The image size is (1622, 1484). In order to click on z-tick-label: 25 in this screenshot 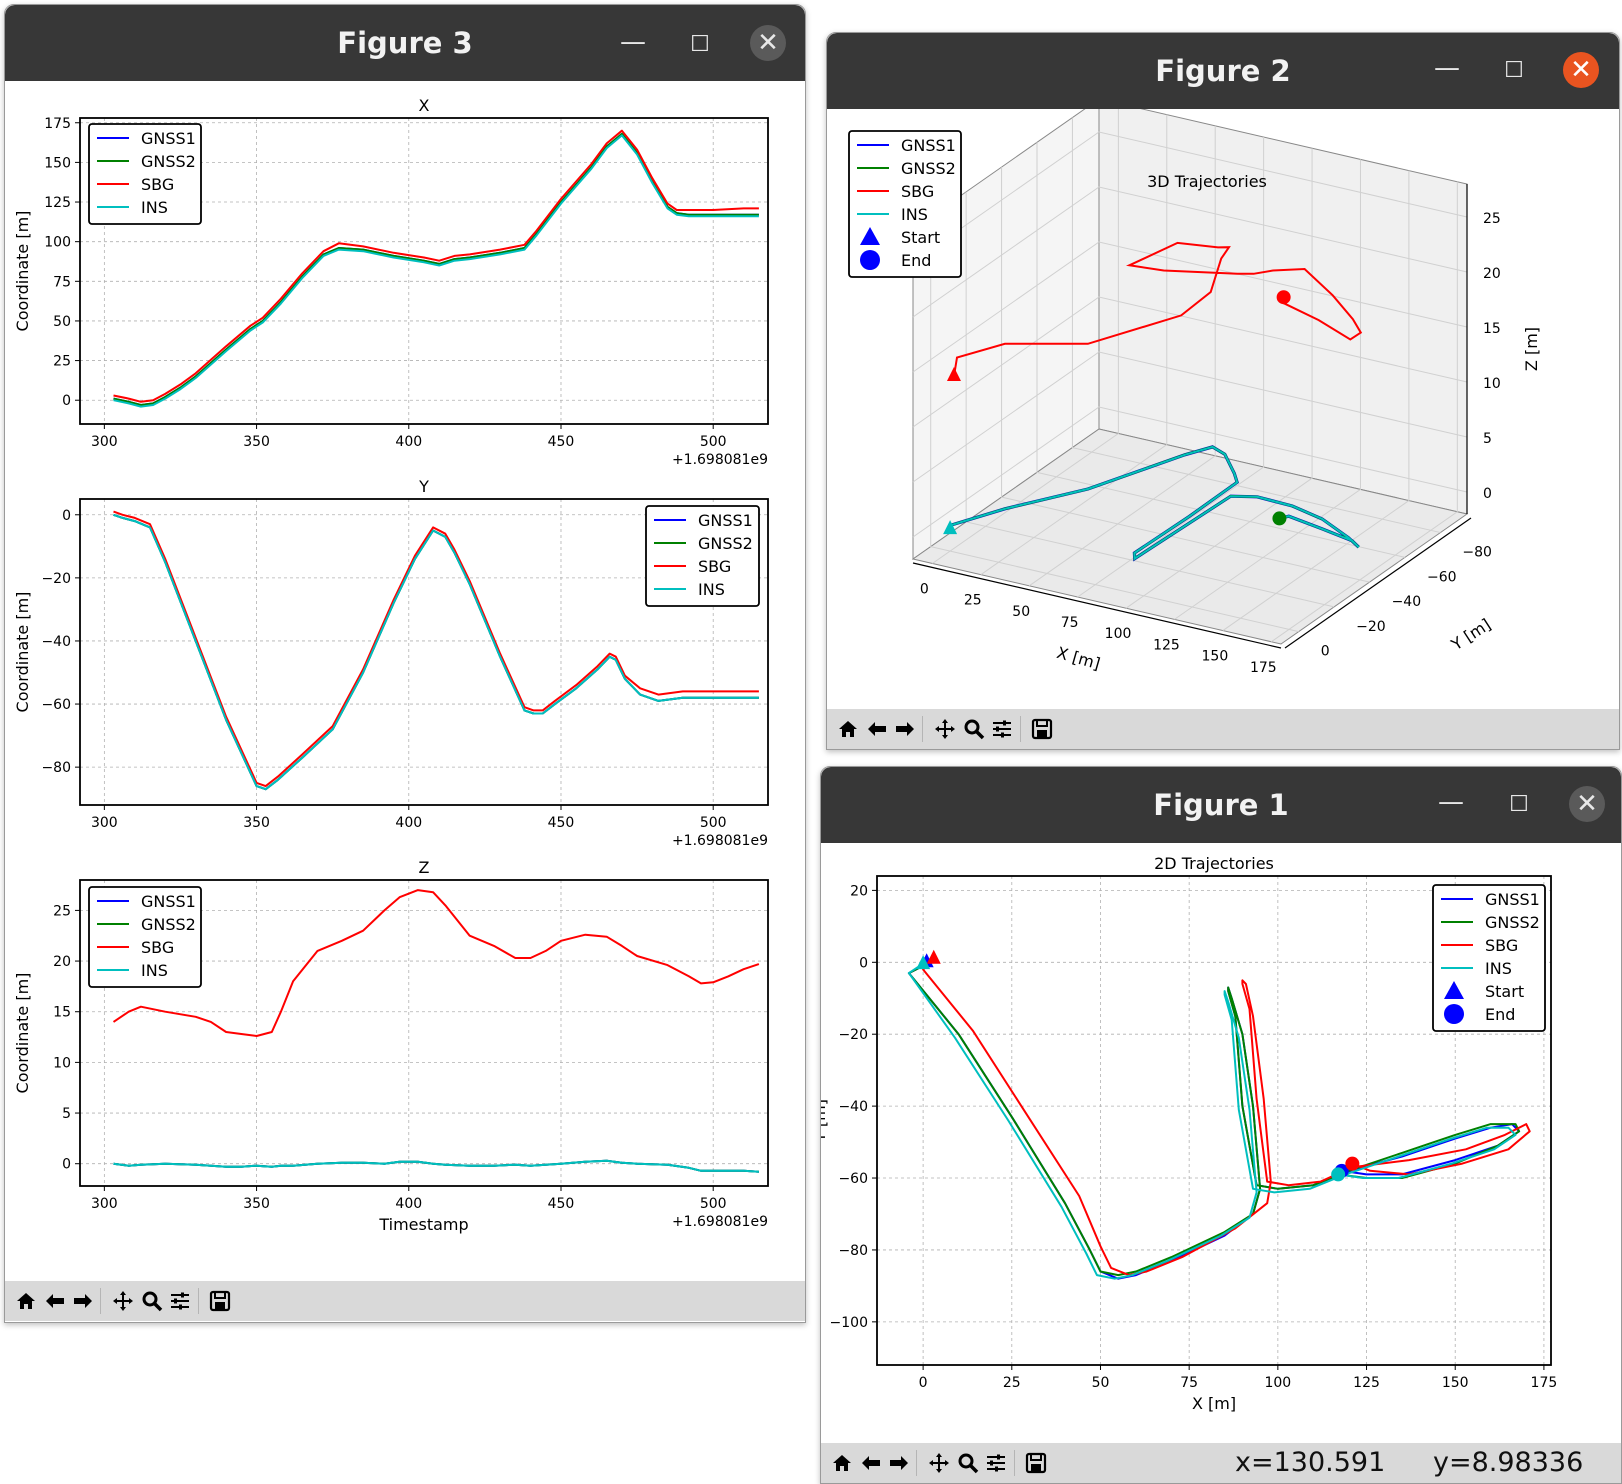, I will do `click(1492, 219)`.